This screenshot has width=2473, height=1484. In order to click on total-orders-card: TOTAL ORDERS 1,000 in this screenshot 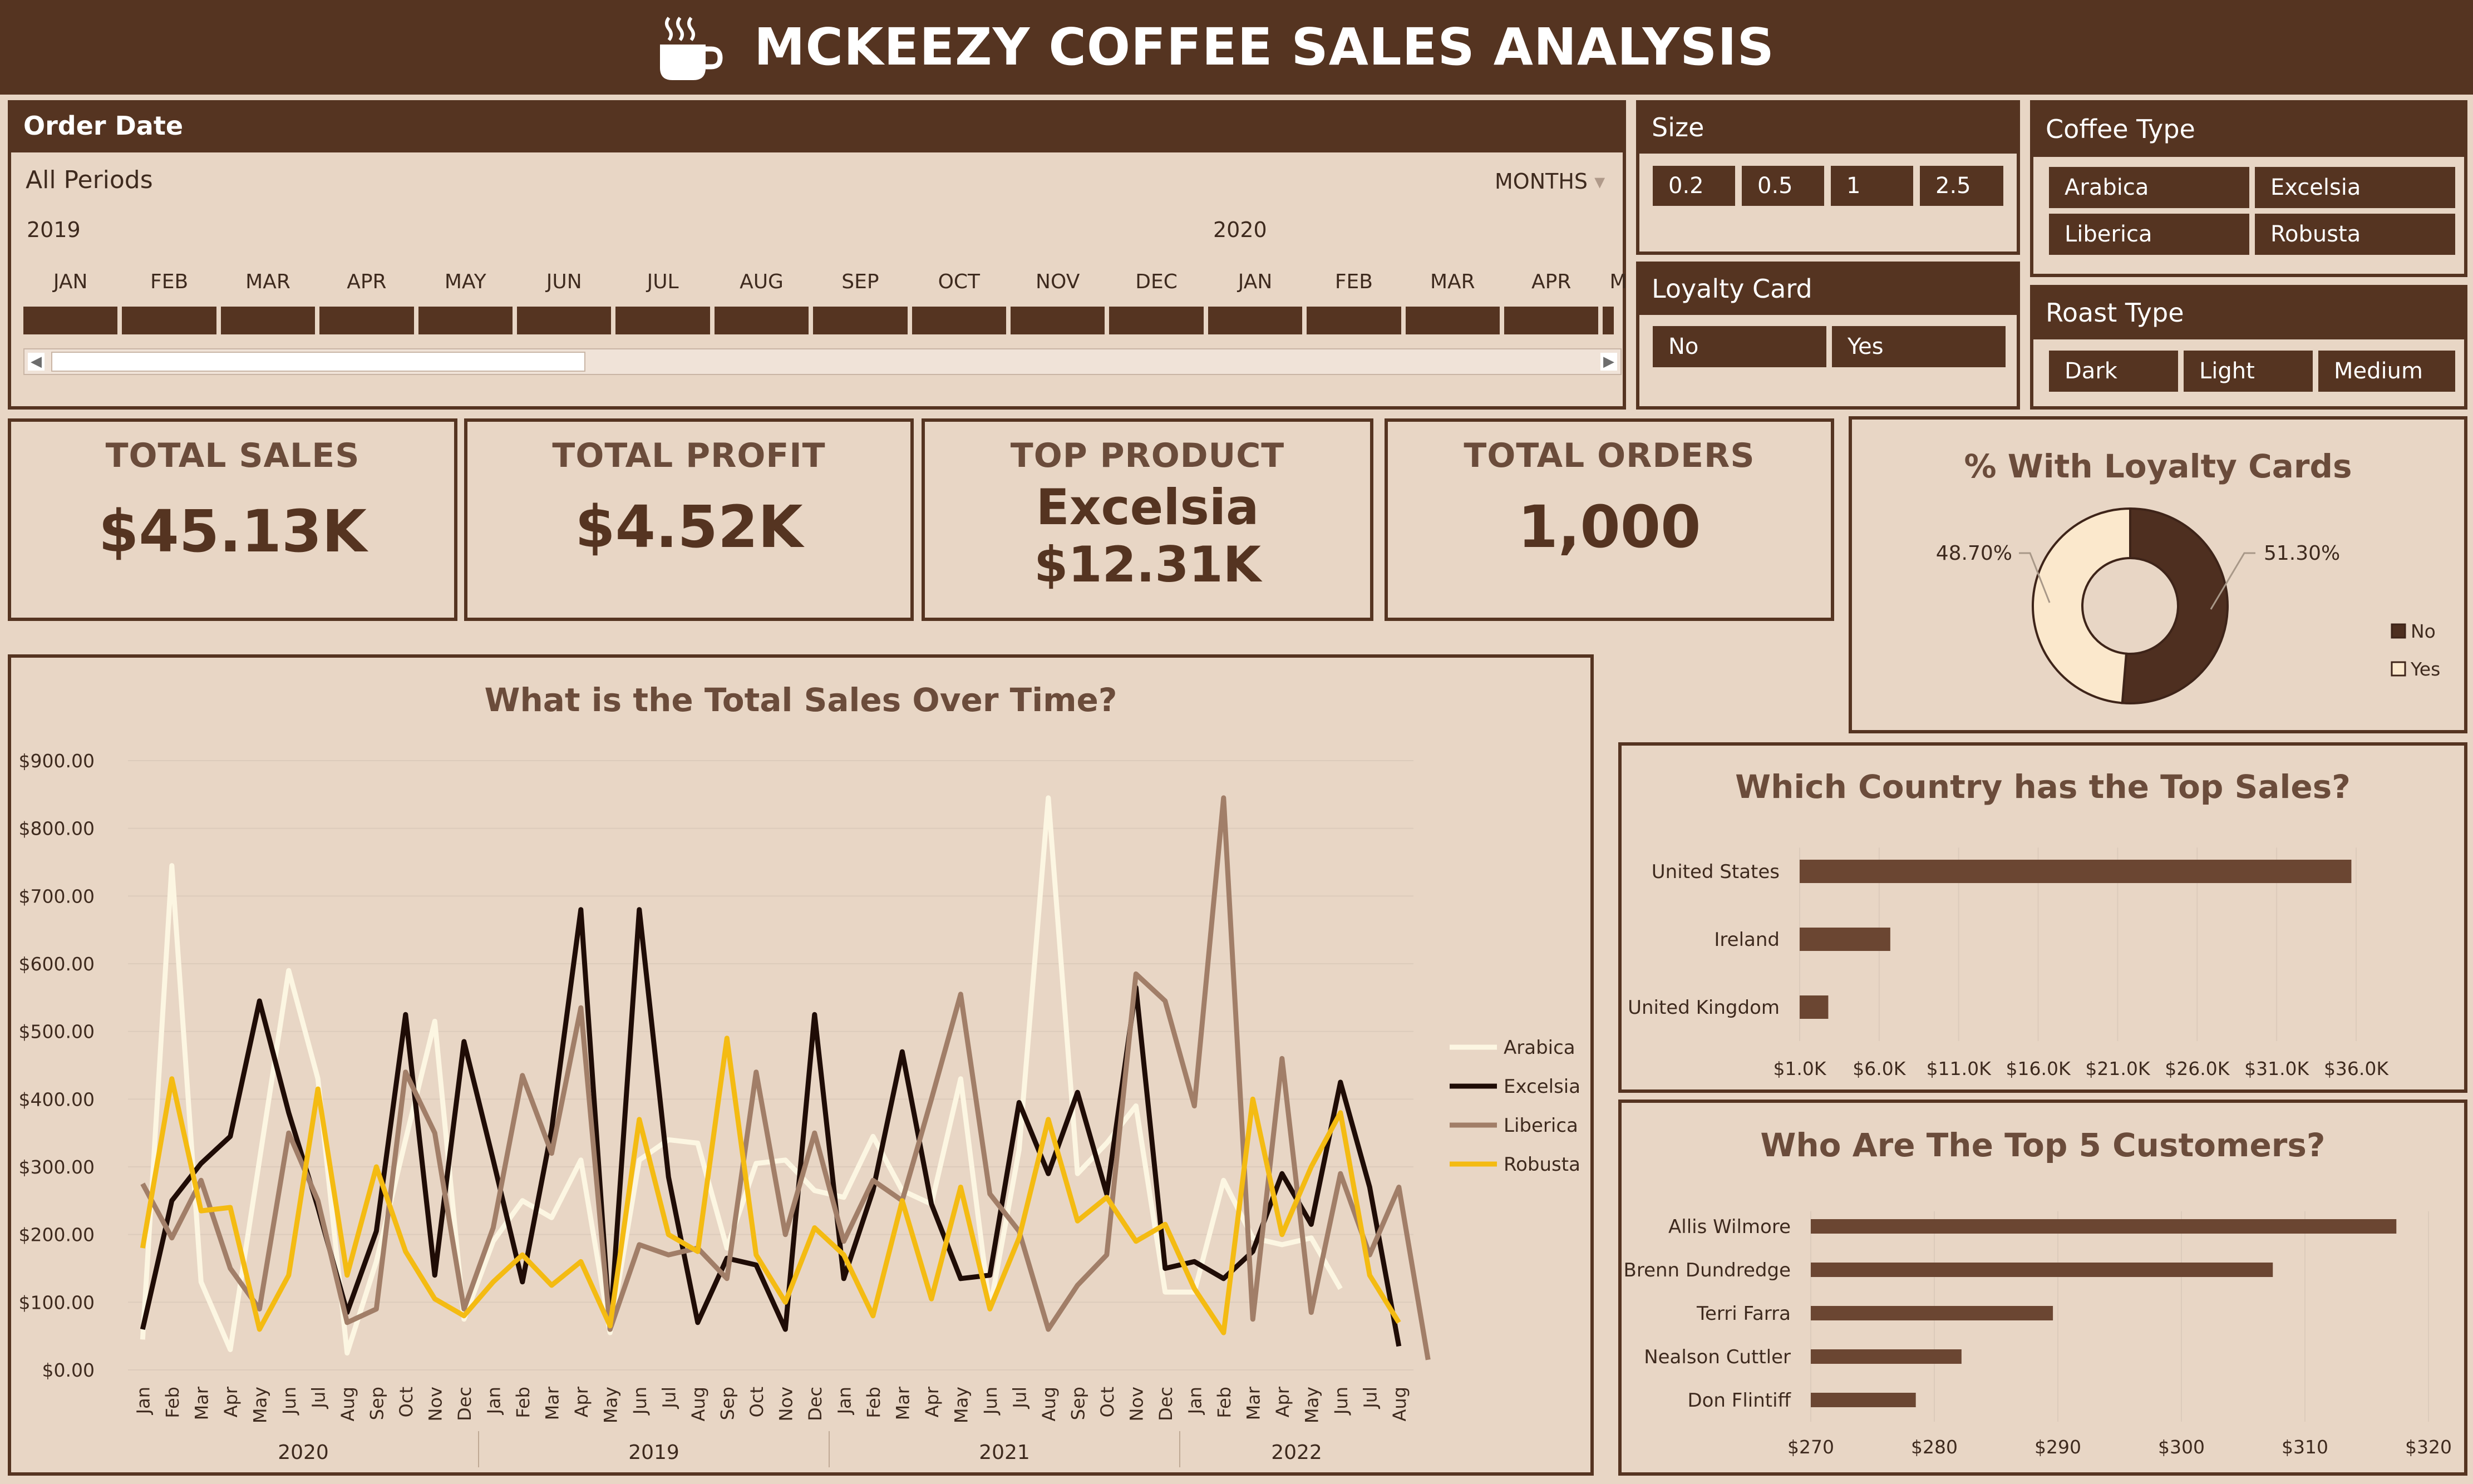, I will do `click(1609, 520)`.